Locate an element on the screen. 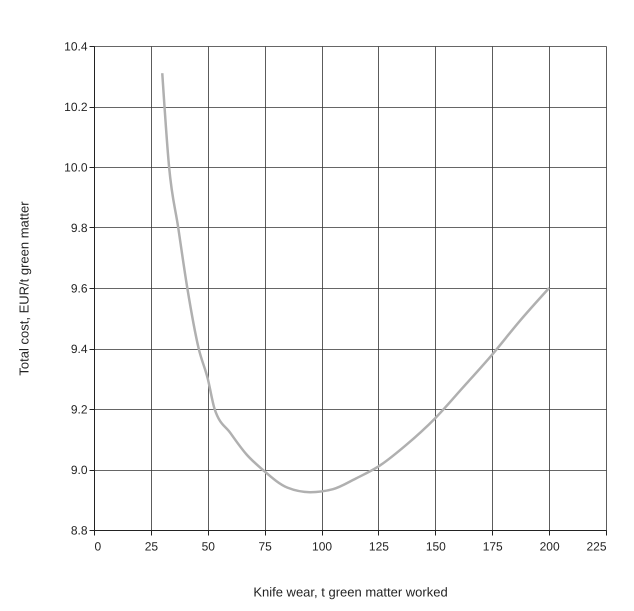  y-tick-label: 9.2 is located at coordinates (79, 409).